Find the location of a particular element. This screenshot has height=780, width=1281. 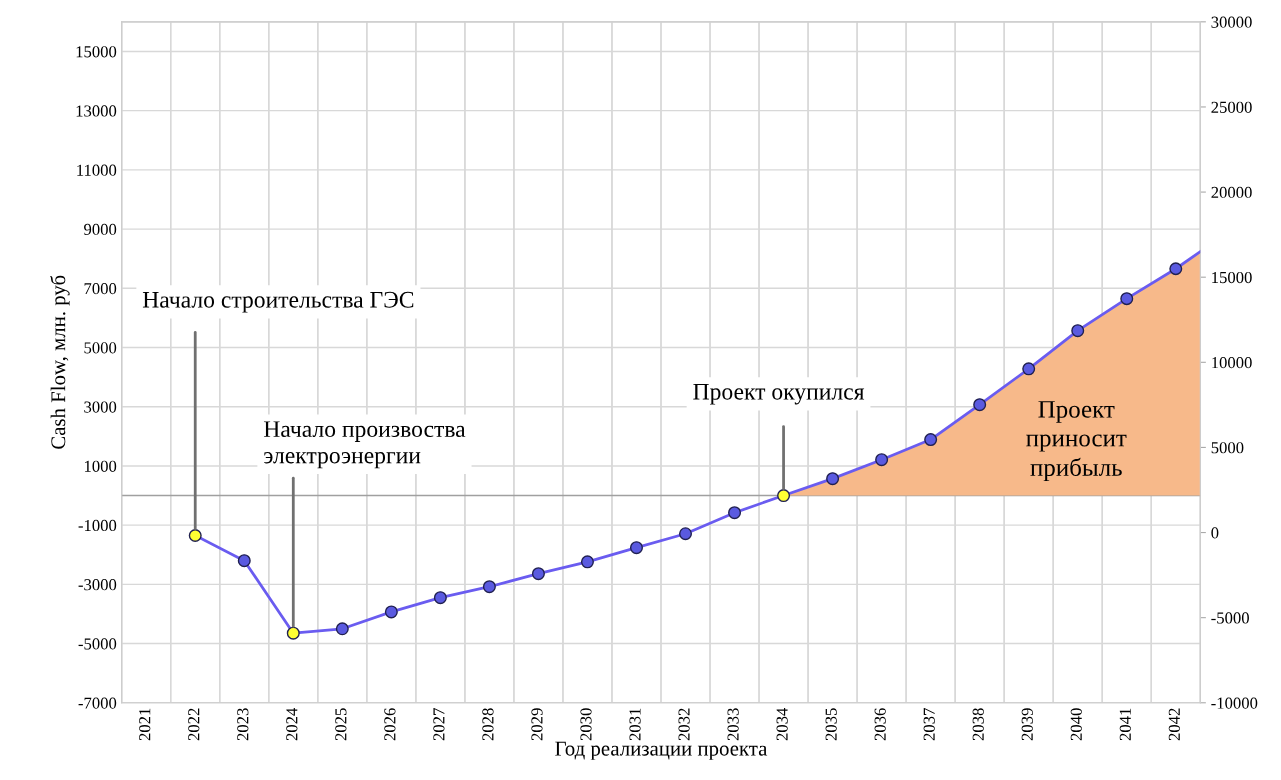

x-tick-label: 2041 is located at coordinates (1125, 724).